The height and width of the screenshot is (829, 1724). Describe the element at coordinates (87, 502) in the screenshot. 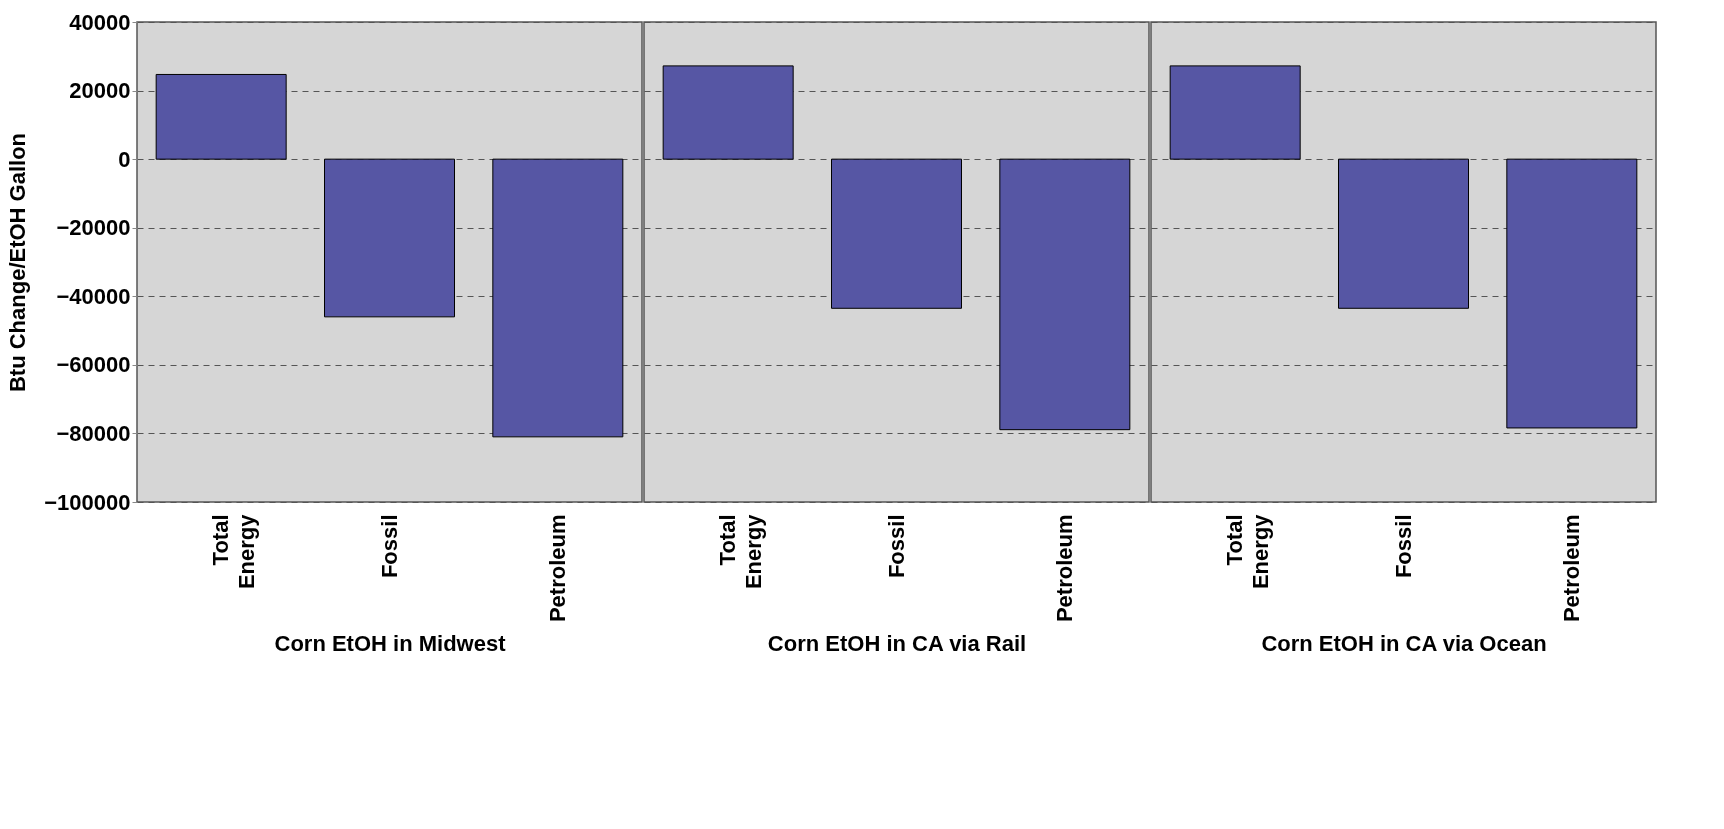

I see `y-tick-label: −100000` at that location.